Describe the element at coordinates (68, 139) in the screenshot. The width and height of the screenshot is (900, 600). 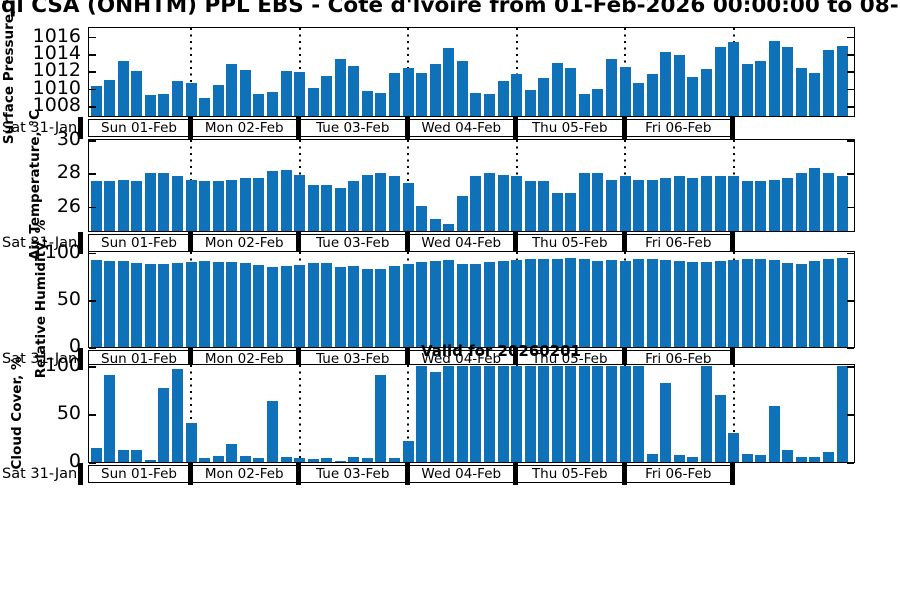
I see `y-tick-label: 30` at that location.